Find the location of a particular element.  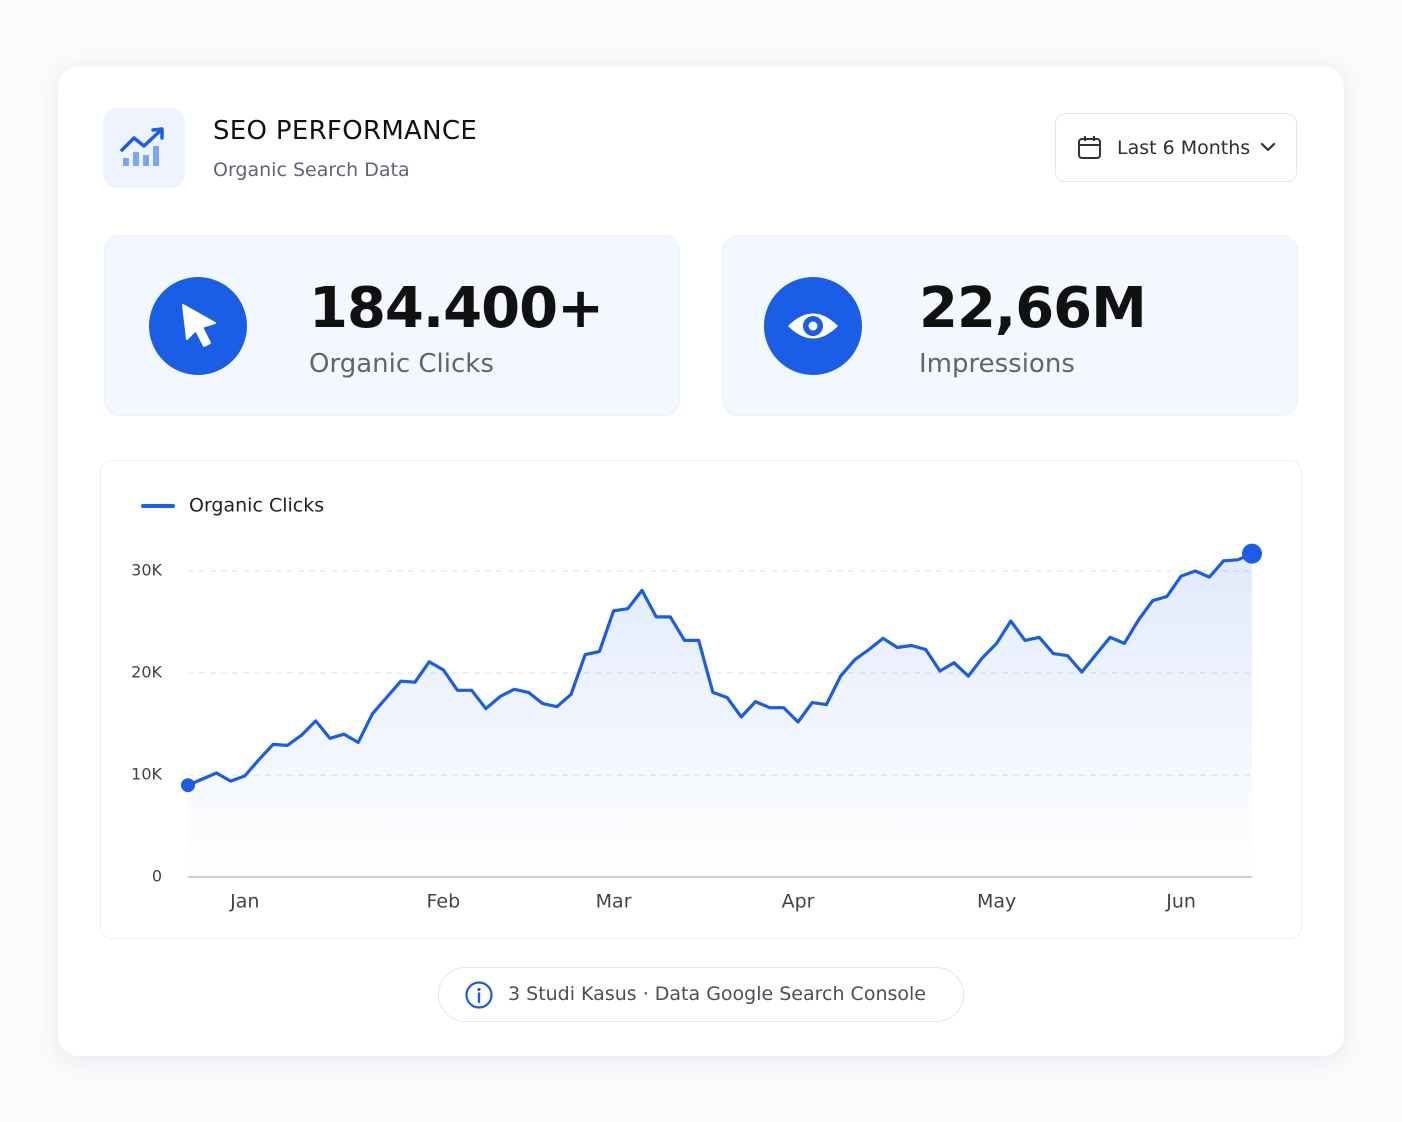

chevron-icon is located at coordinates (1268, 147).